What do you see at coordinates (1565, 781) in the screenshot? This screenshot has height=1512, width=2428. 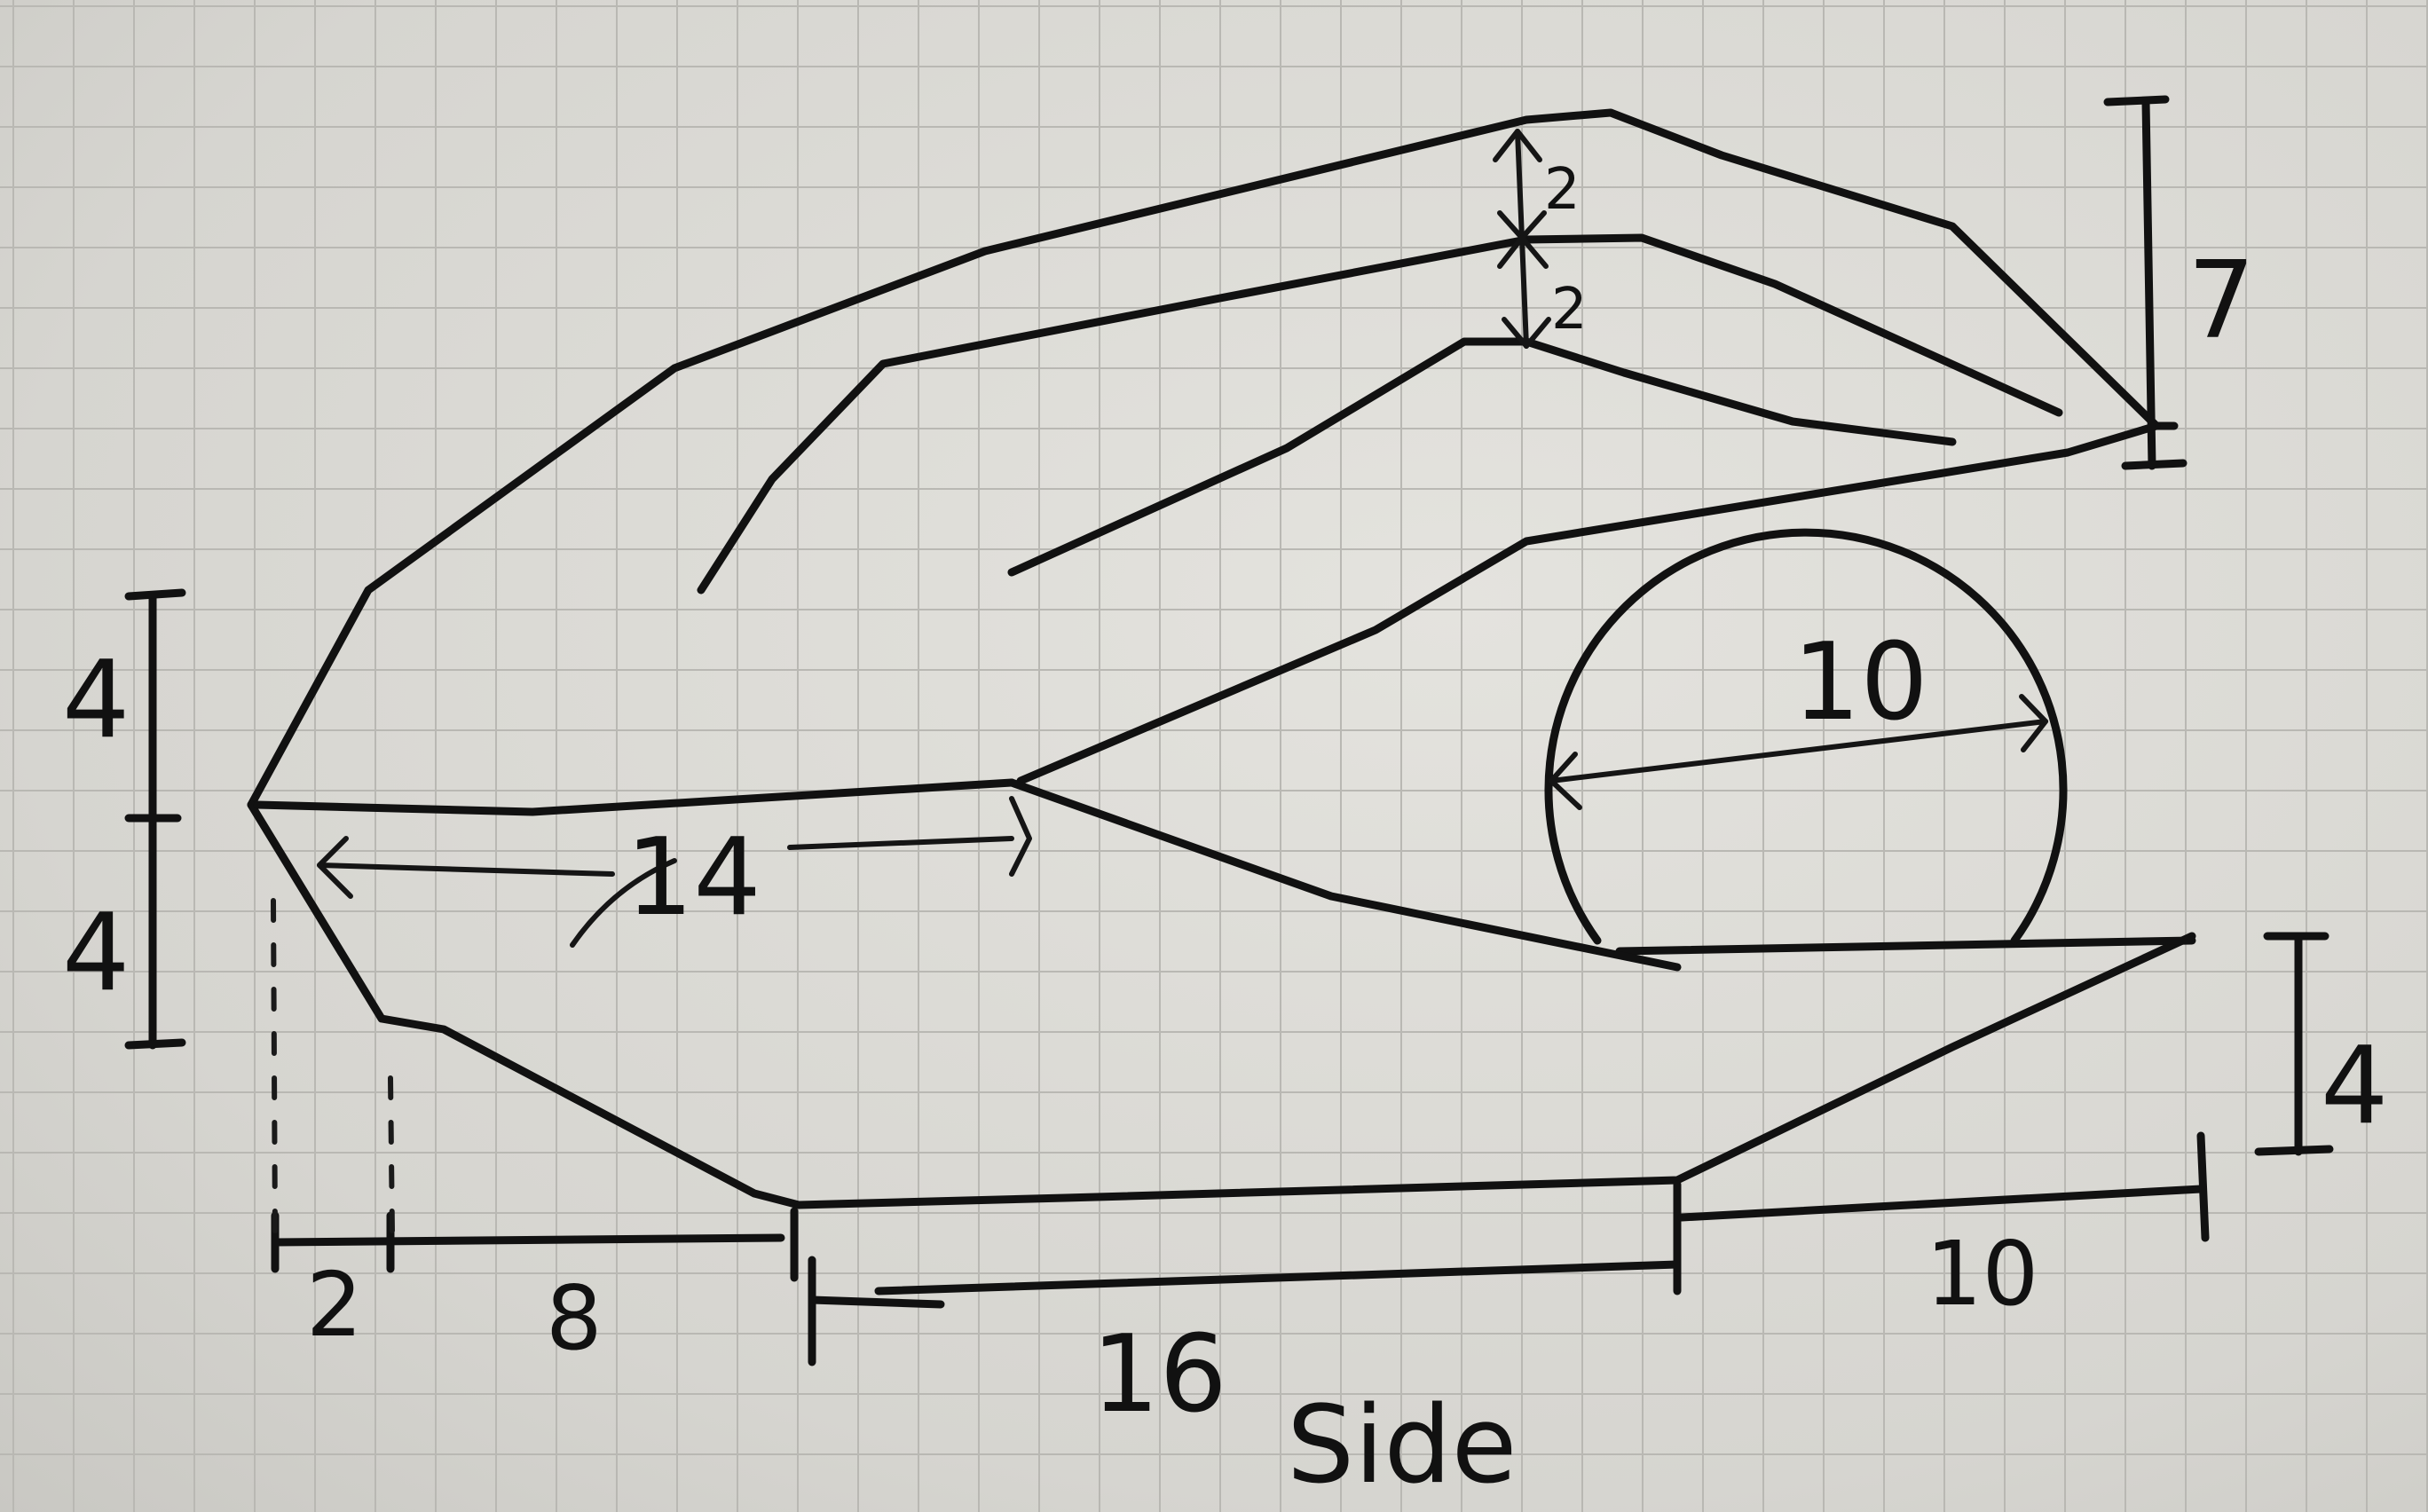 I see `circle-diameter-arrow-left` at bounding box center [1565, 781].